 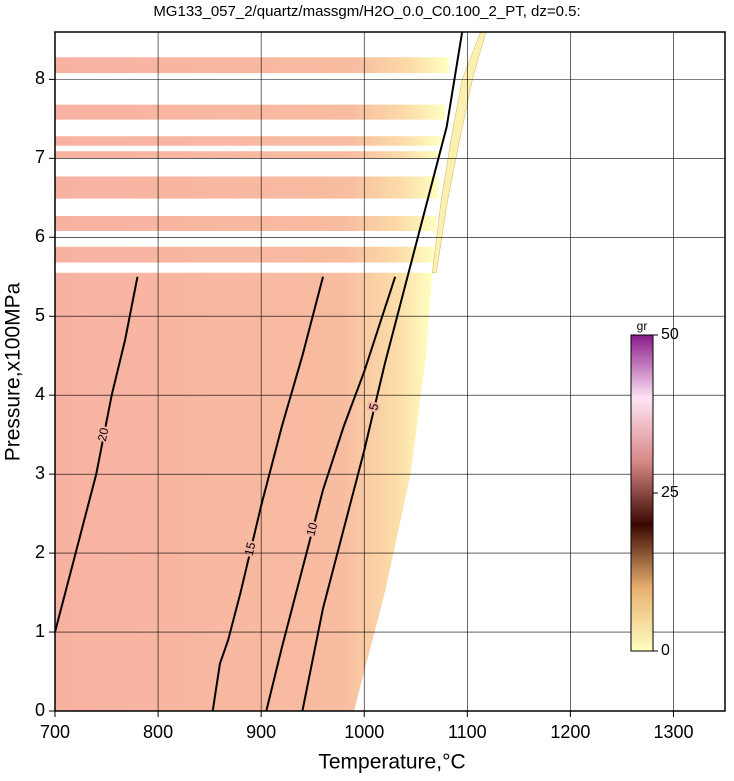 What do you see at coordinates (642, 493) in the screenshot?
I see `colorbar` at bounding box center [642, 493].